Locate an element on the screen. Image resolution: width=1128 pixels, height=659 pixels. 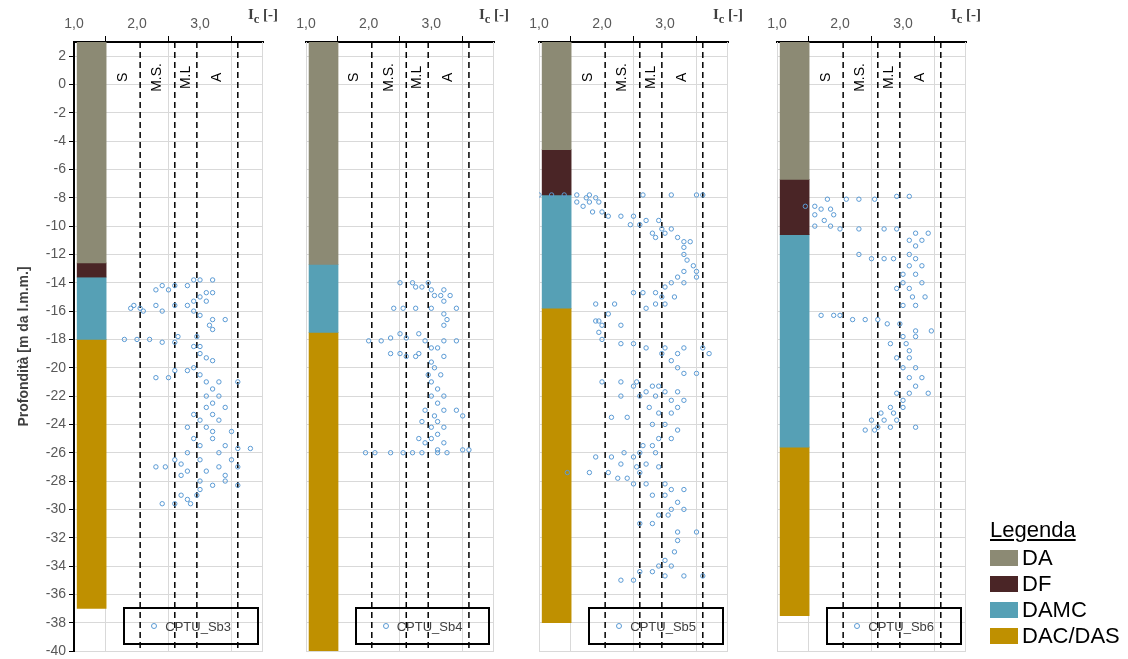
y-tick-label: 2 is located at coordinates (62, 55).